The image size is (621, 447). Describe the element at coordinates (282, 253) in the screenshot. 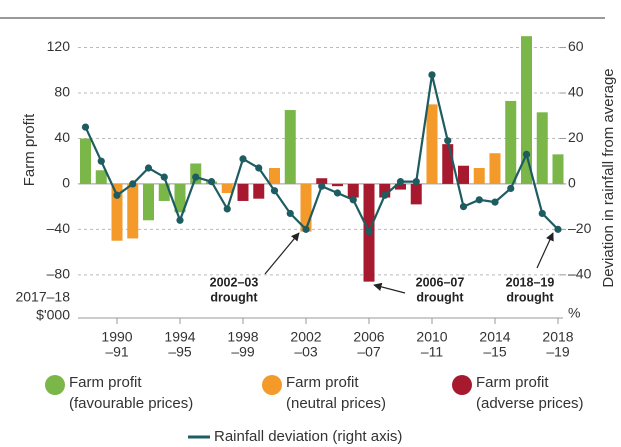

I see `annotation-arrow` at that location.